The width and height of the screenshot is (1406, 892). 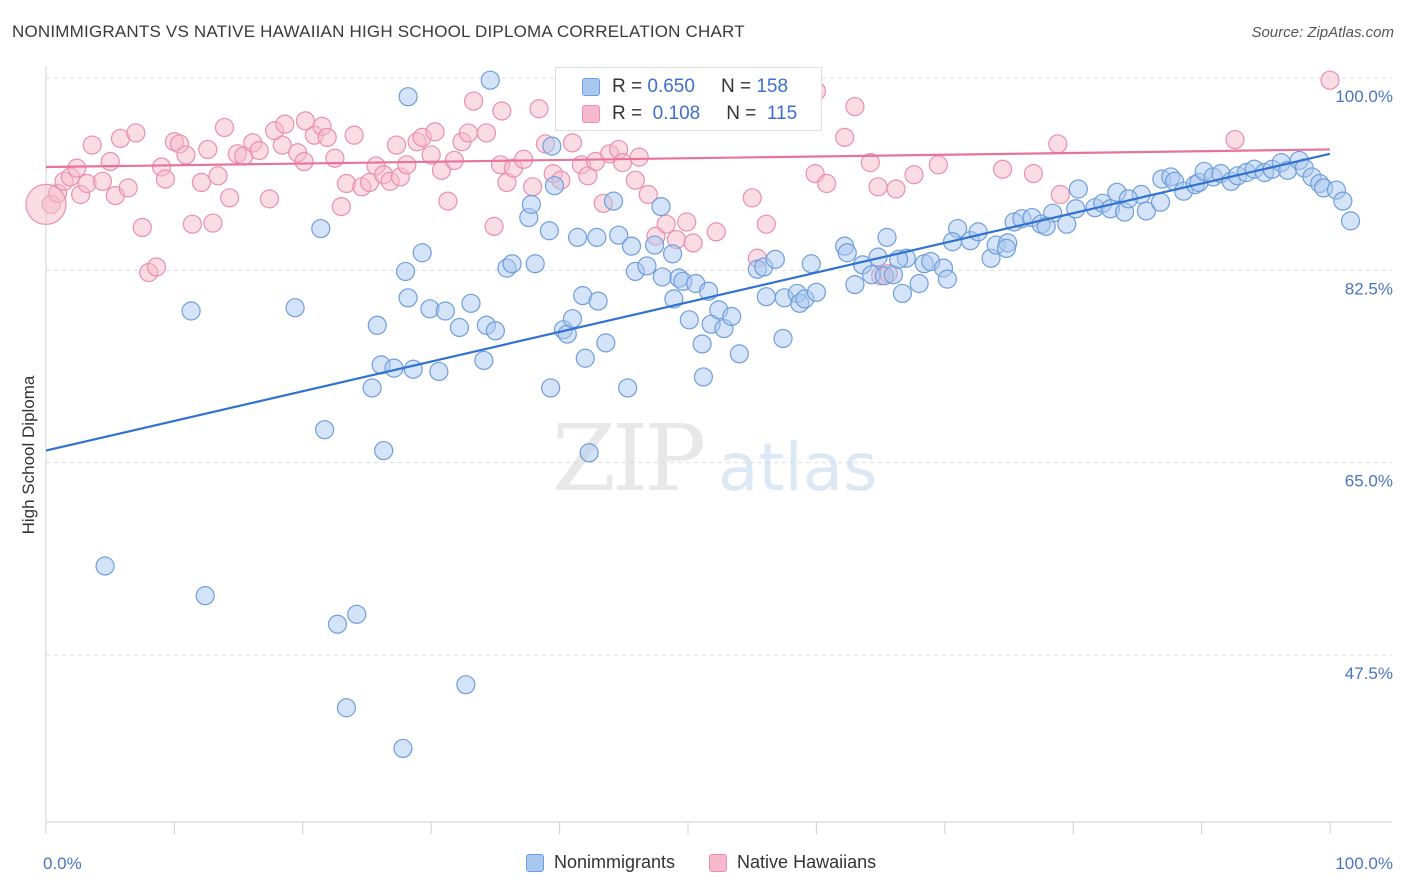 I want to click on legend-item-nonimmigrants: Nonimmigrants, so click(x=600, y=862).